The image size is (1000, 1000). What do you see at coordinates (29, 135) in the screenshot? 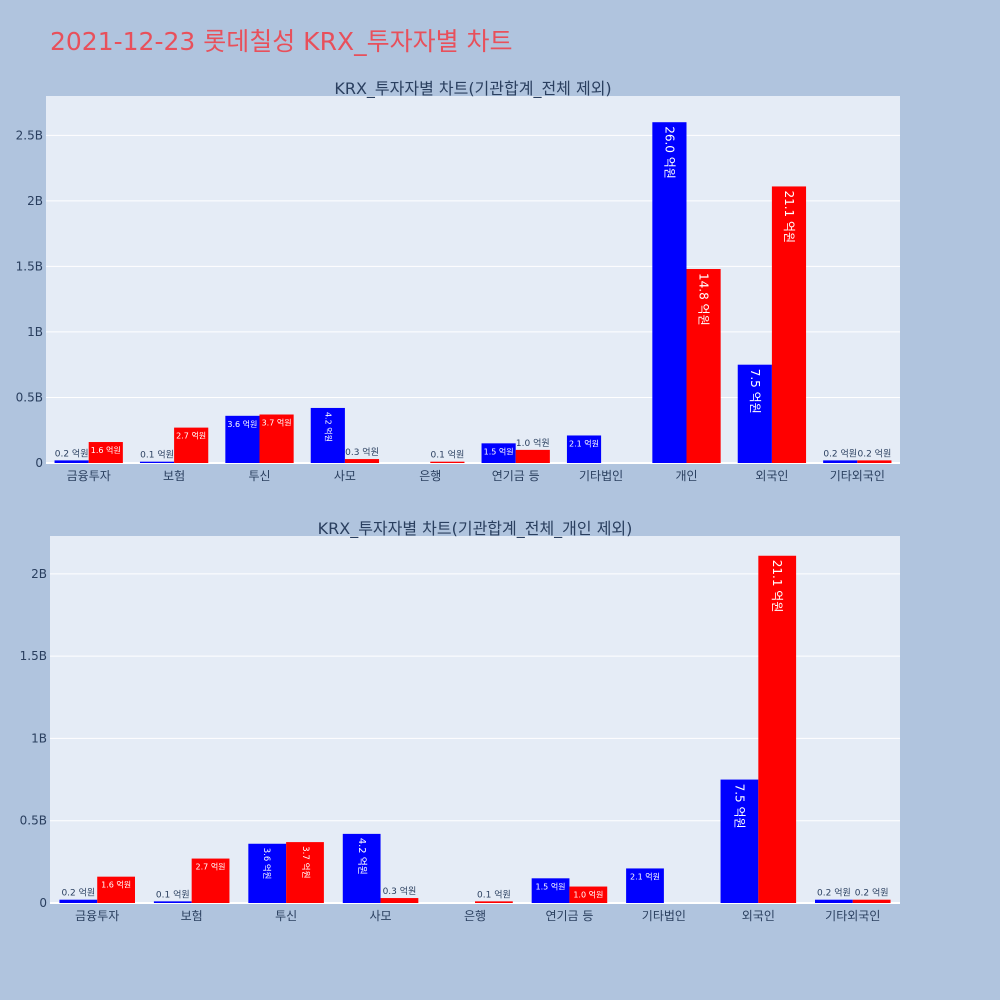
I see `y-tick-label: 2.5B` at bounding box center [29, 135].